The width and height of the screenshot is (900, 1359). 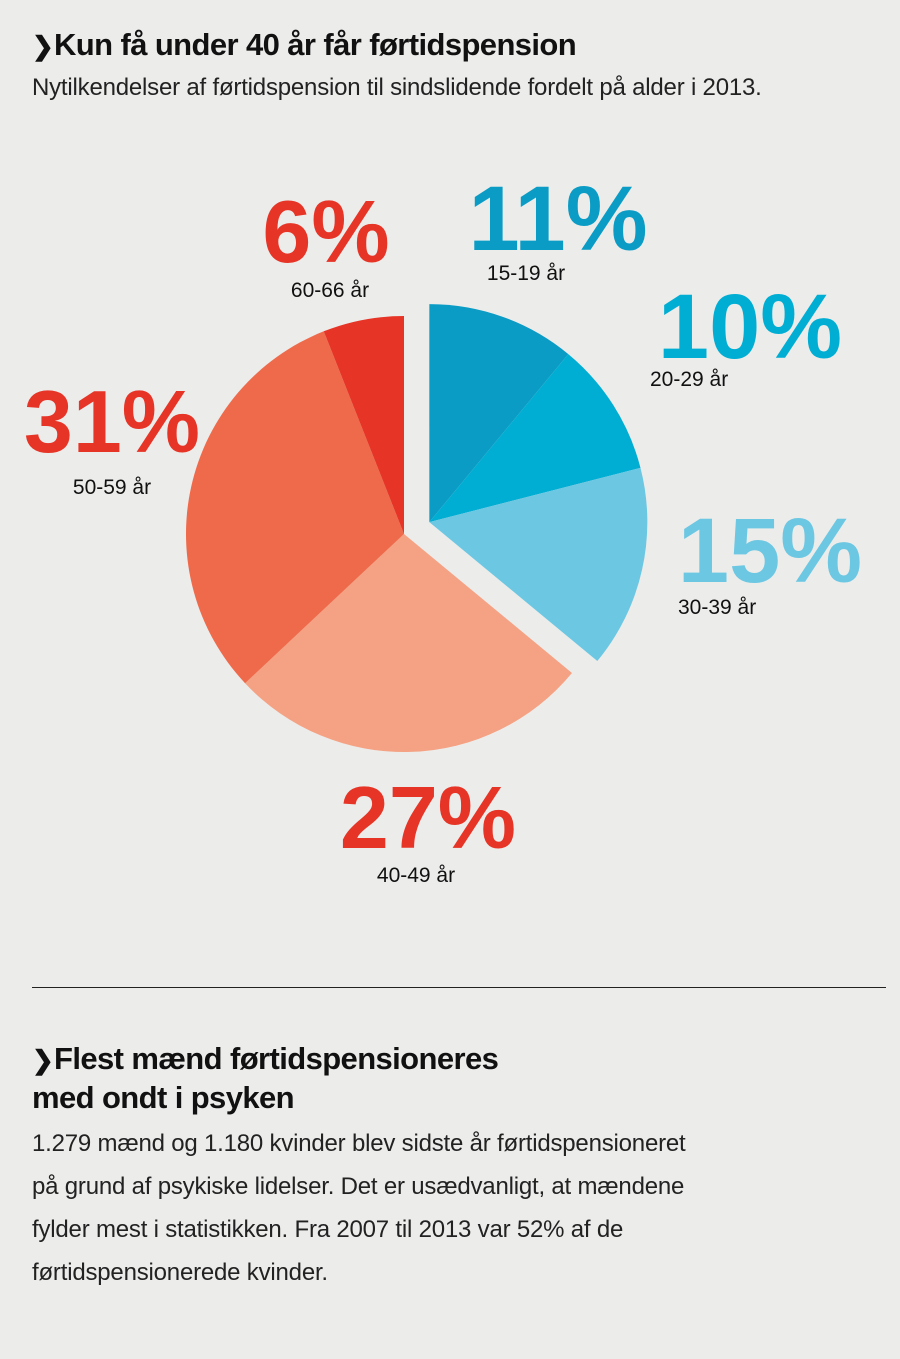 I want to click on pie-value-label: 31%, so click(x=112, y=421).